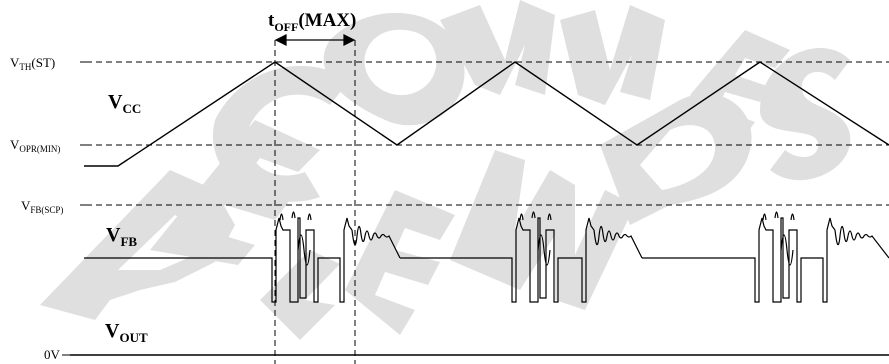 This screenshot has width=889, height=364. Describe the element at coordinates (315, 40) in the screenshot. I see `toff-max-arrow` at that location.